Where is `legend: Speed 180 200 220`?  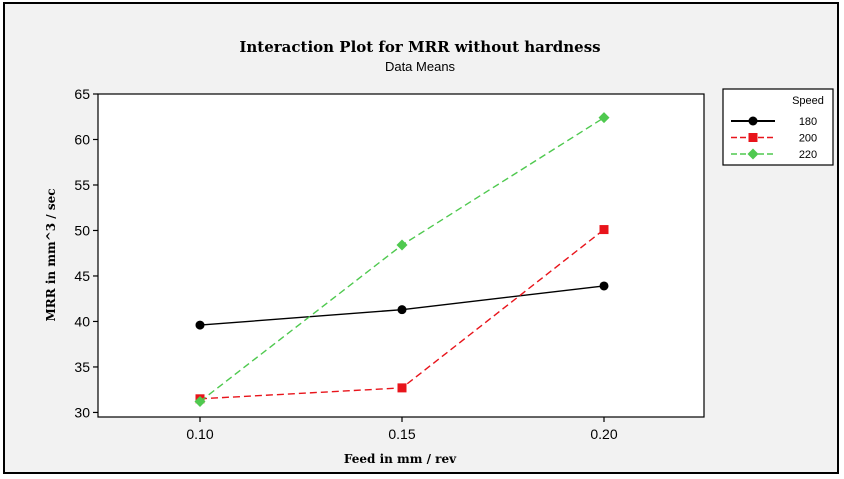 legend: Speed 180 200 220 is located at coordinates (778, 127).